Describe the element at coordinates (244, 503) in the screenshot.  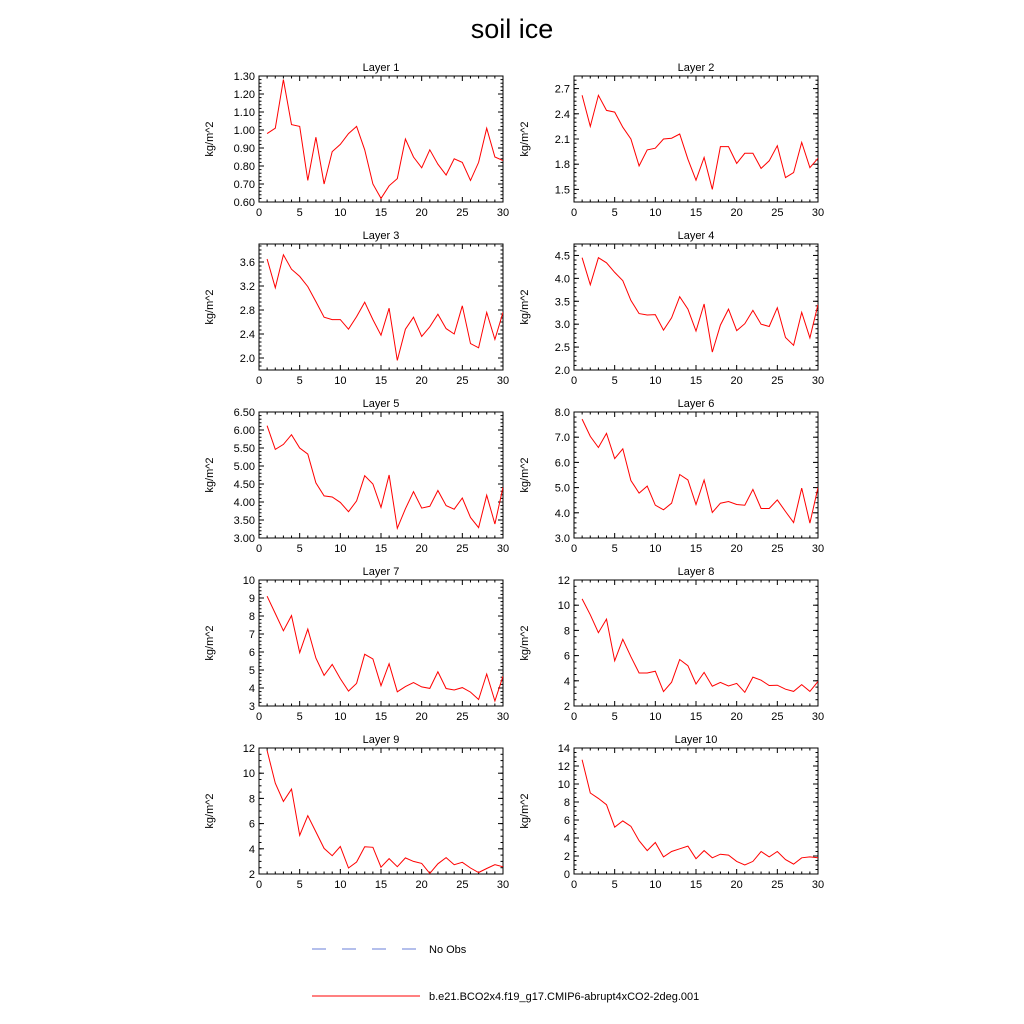
I see `y-tick-label: 4.00` at that location.